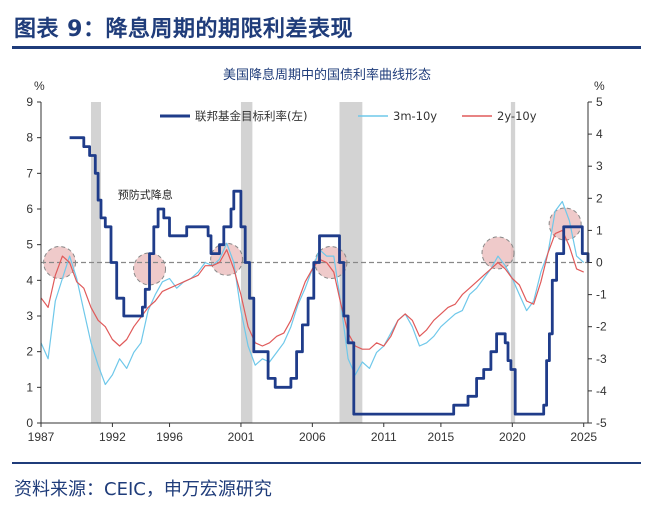 This screenshot has width=655, height=506. Describe the element at coordinates (599, 134) in the screenshot. I see `y-right-tick-label: 4` at that location.